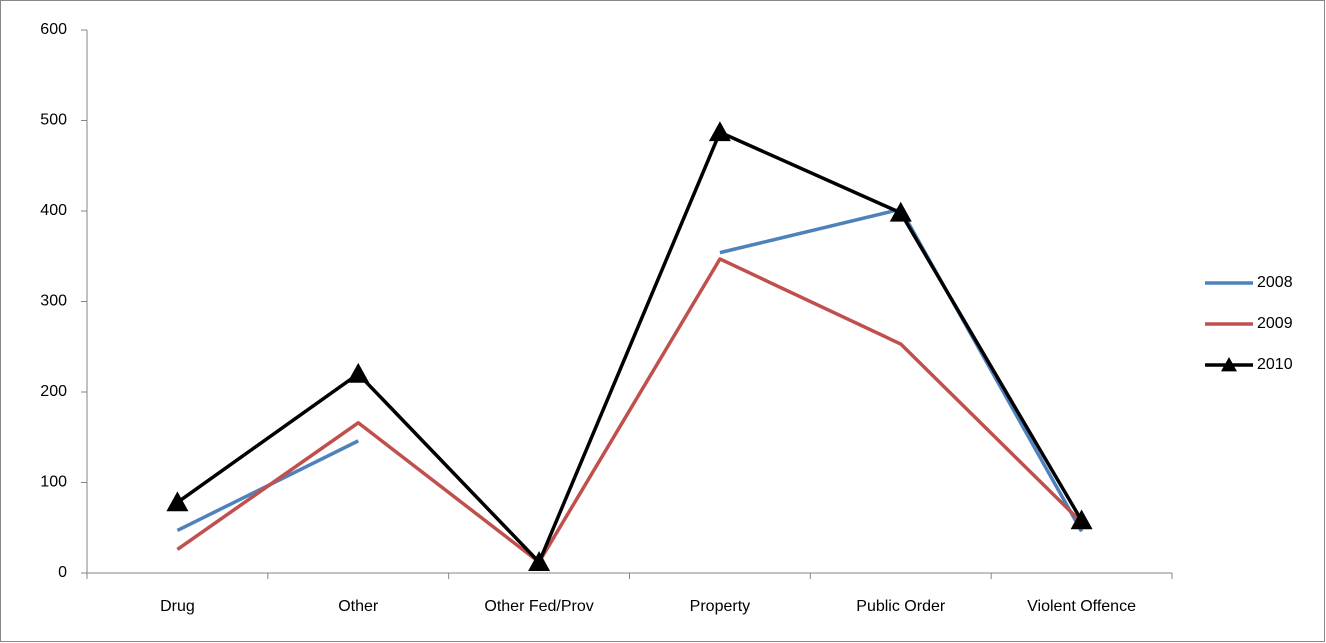 This screenshot has width=1326, height=643. I want to click on y-tick-label: 500, so click(53, 120).